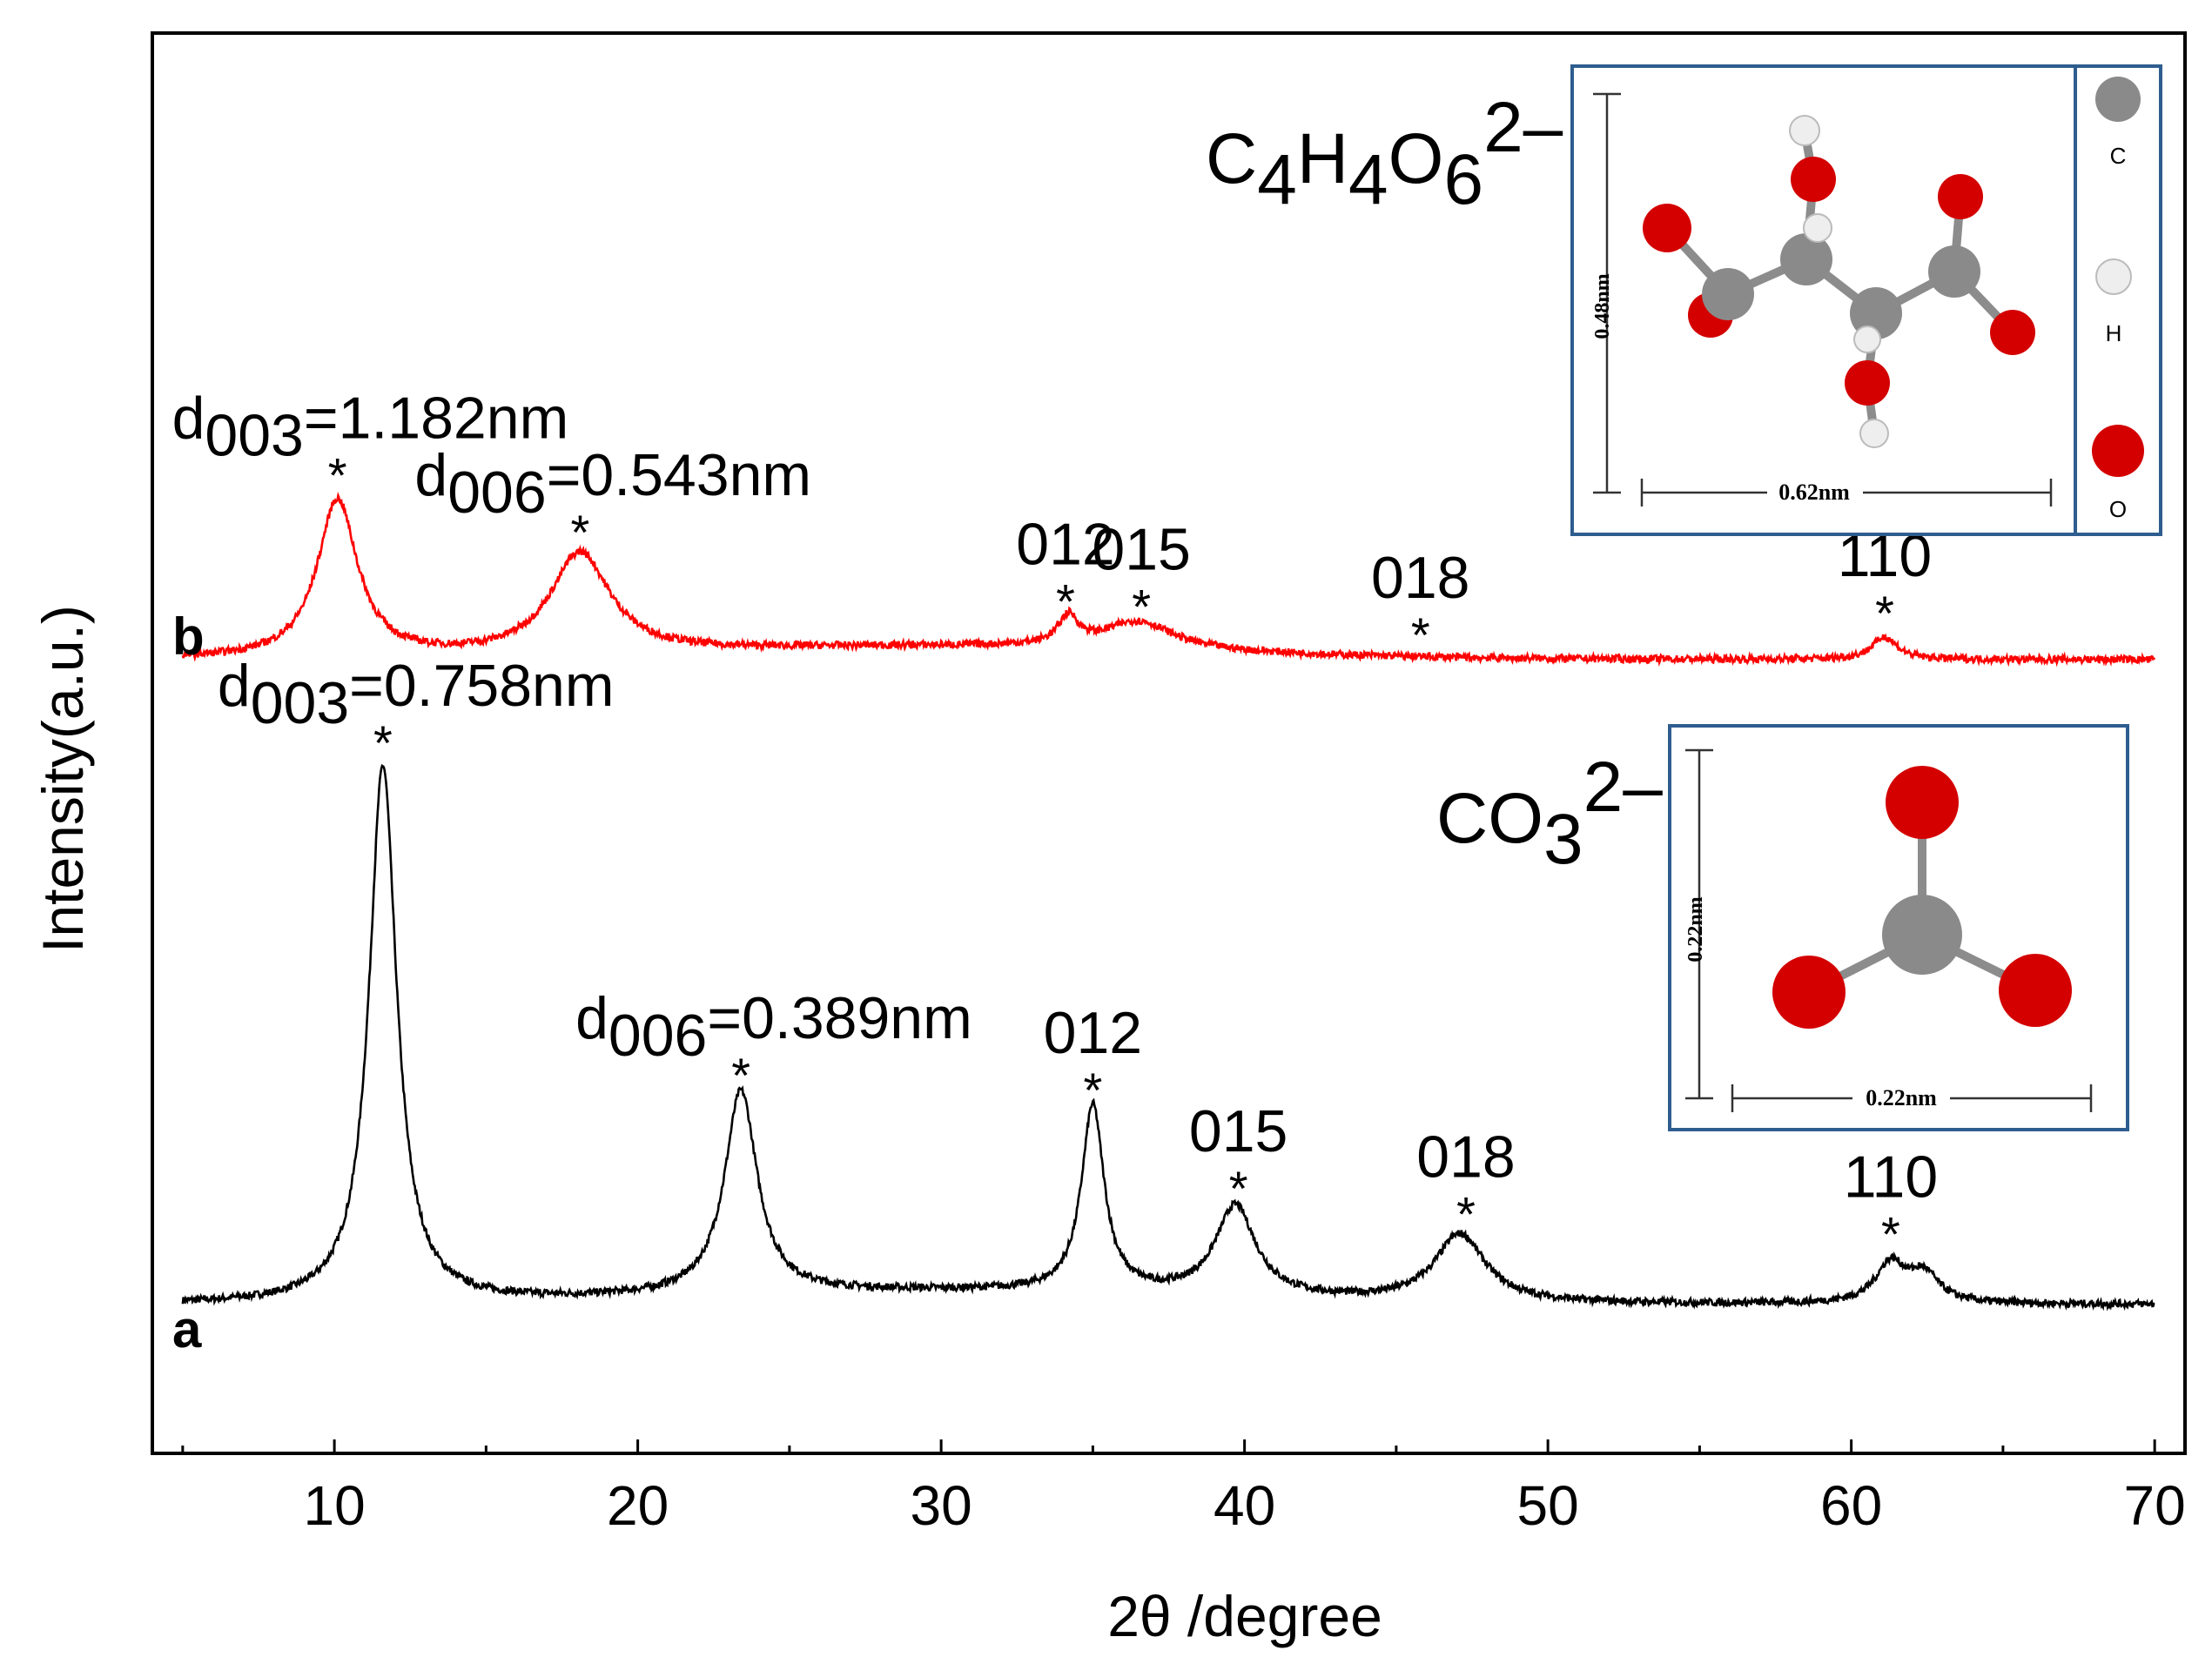 The width and height of the screenshot is (2212, 1657). I want to click on legend-oxygen-swatch, so click(2118, 451).